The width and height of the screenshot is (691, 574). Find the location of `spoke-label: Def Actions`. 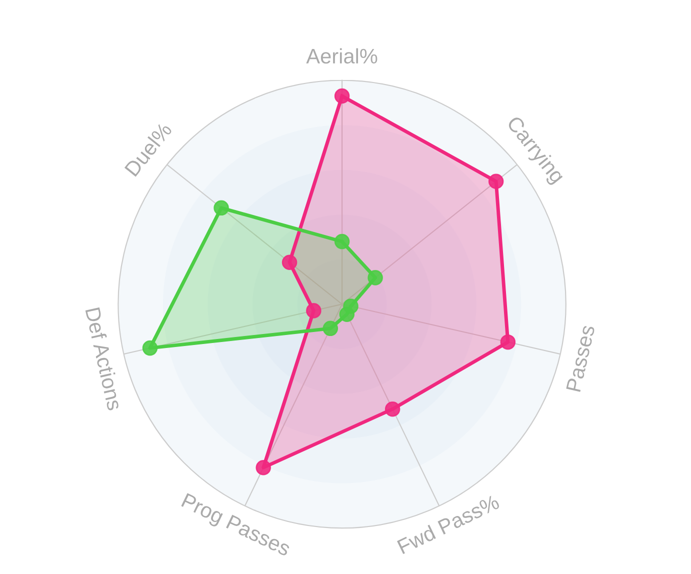

spoke-label: Def Actions is located at coordinates (104, 359).